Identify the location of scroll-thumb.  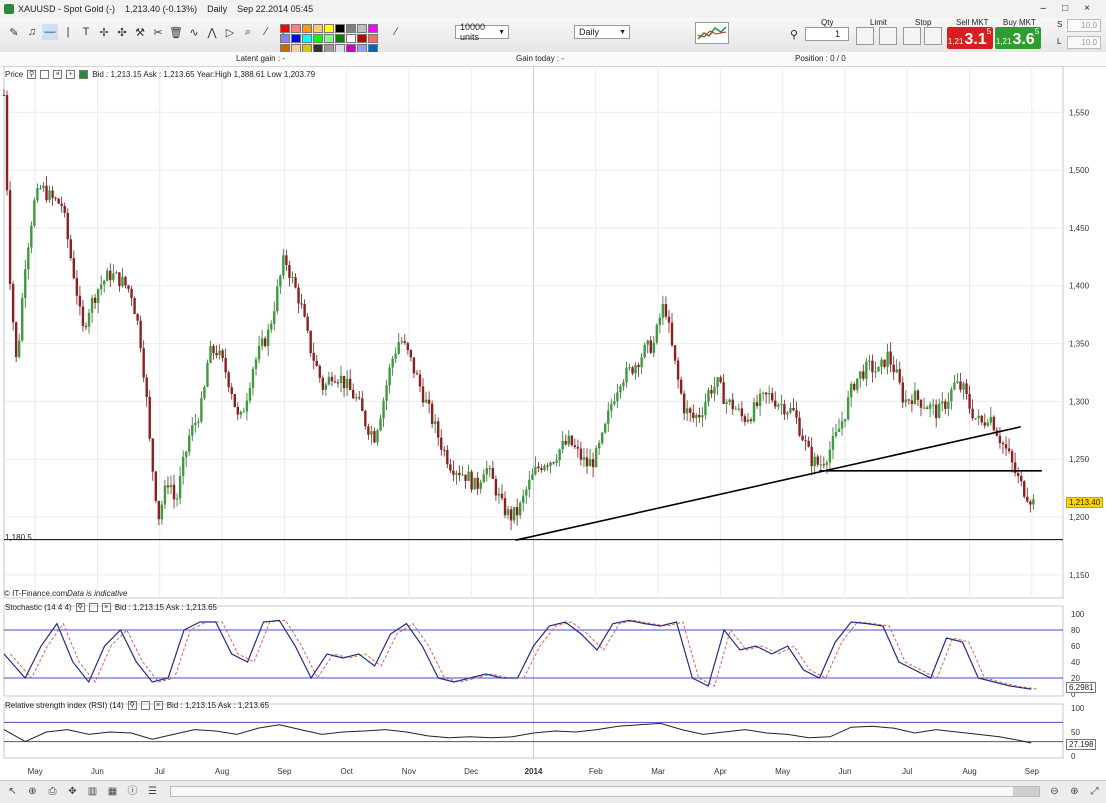
(1026, 791).